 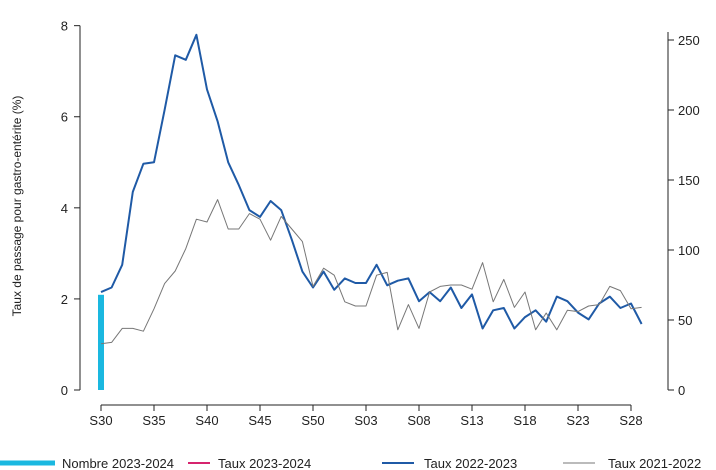 I want to click on legend-taux-2021-2022-swatch, so click(x=579, y=463).